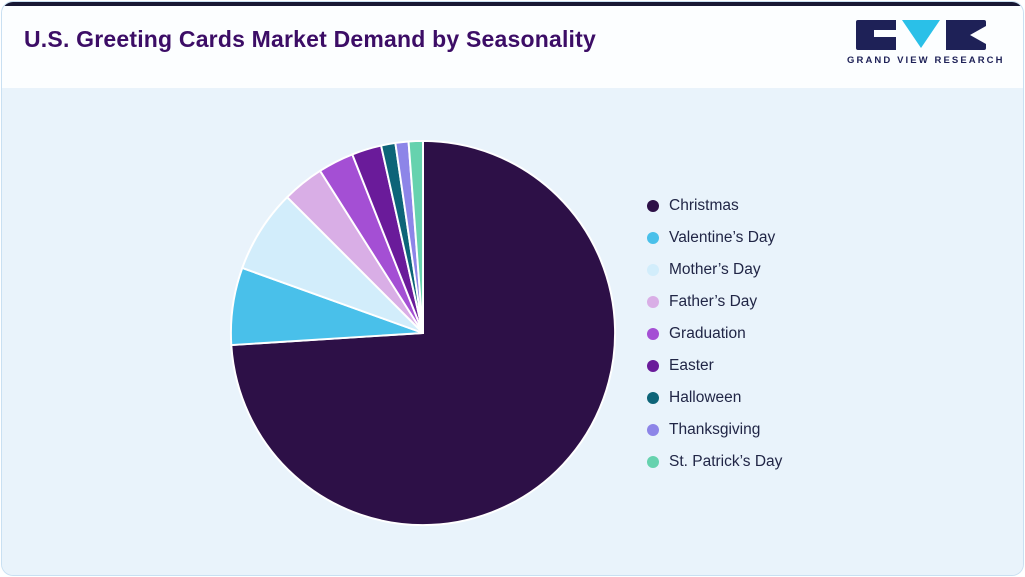  What do you see at coordinates (512, 4) in the screenshot?
I see `top-accent-bar` at bounding box center [512, 4].